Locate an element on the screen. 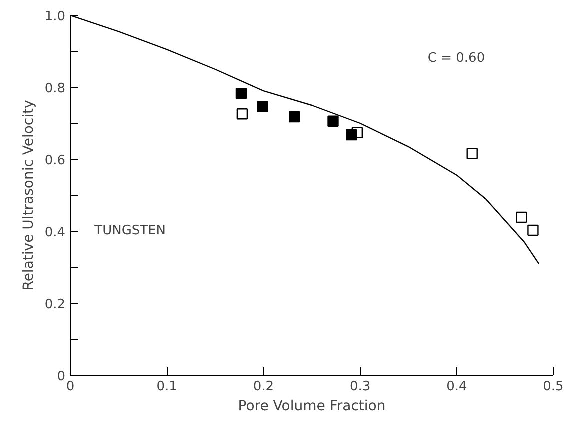 This screenshot has width=583, height=435. y-tick-label: 0 is located at coordinates (61, 377).